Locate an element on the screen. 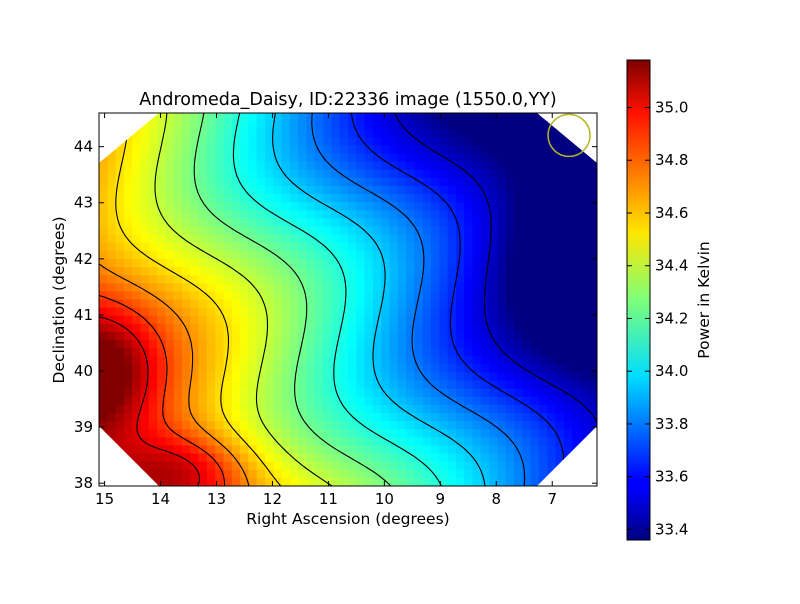  x-tick-label: 7 is located at coordinates (552, 499).